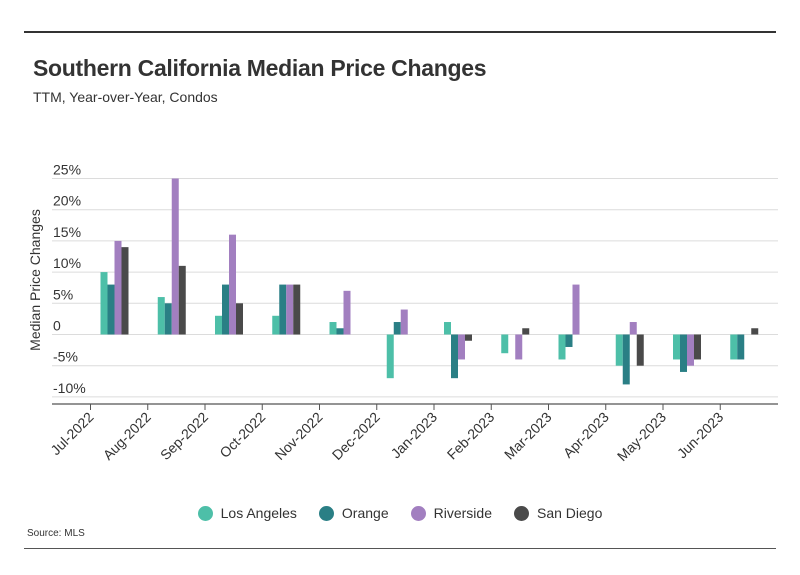 This screenshot has width=800, height=575. I want to click on chart-subtitle: TTM, Year-over-Year, Condos, so click(125, 97).